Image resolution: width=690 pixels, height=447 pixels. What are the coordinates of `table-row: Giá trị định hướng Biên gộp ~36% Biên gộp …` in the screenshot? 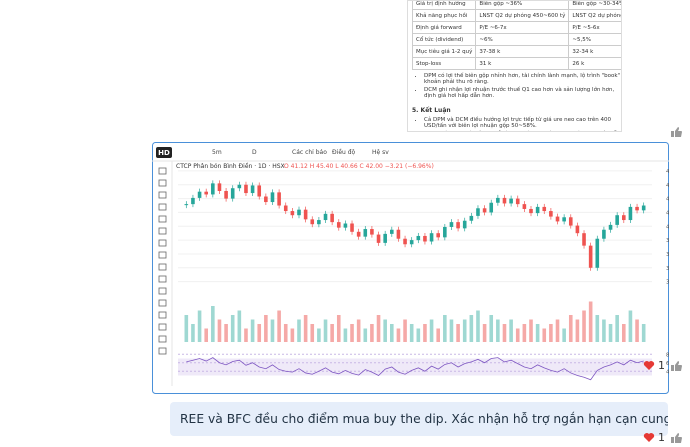 It's located at (516, 5).